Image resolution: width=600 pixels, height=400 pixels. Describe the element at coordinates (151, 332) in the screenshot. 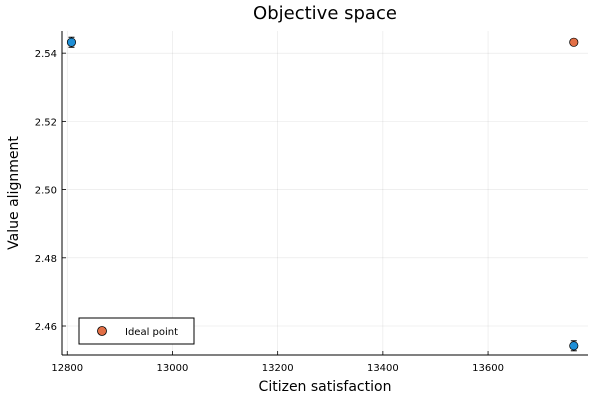

I see `legend-label-ideal-point: Ideal point` at that location.